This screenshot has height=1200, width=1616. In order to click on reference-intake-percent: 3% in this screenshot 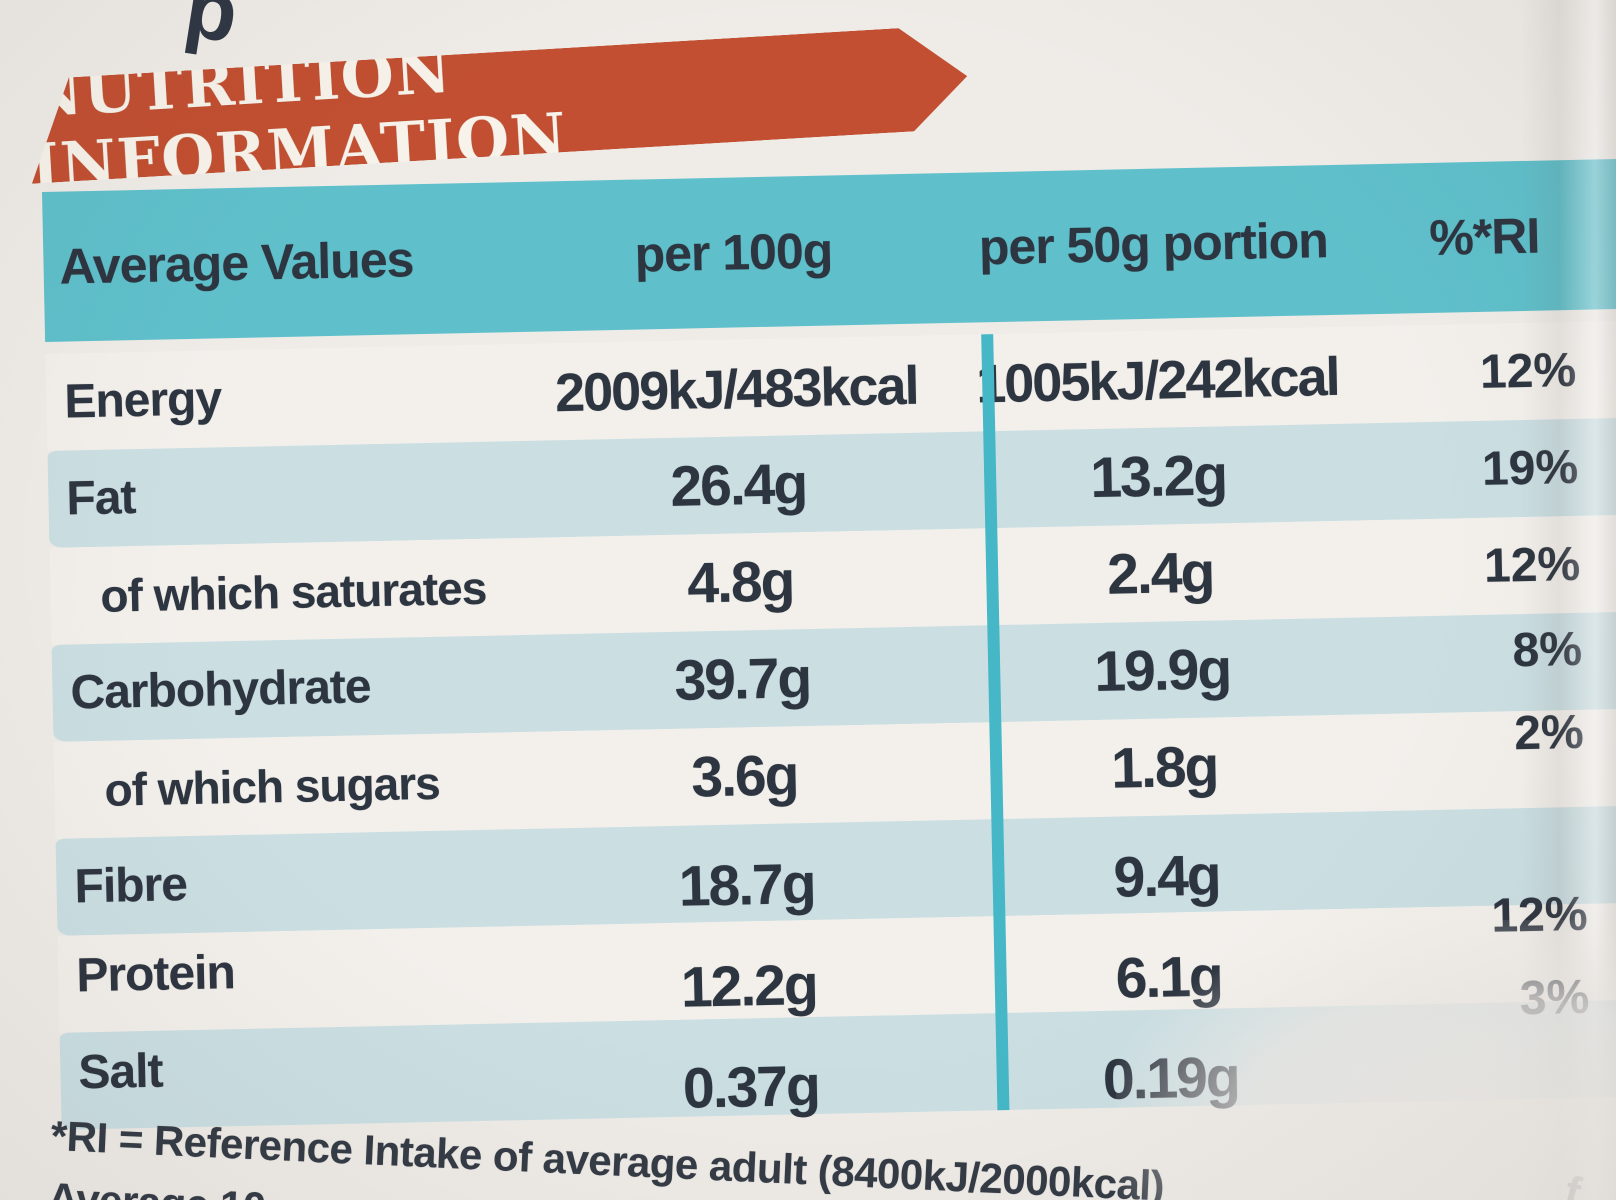, I will do `click(1554, 998)`.